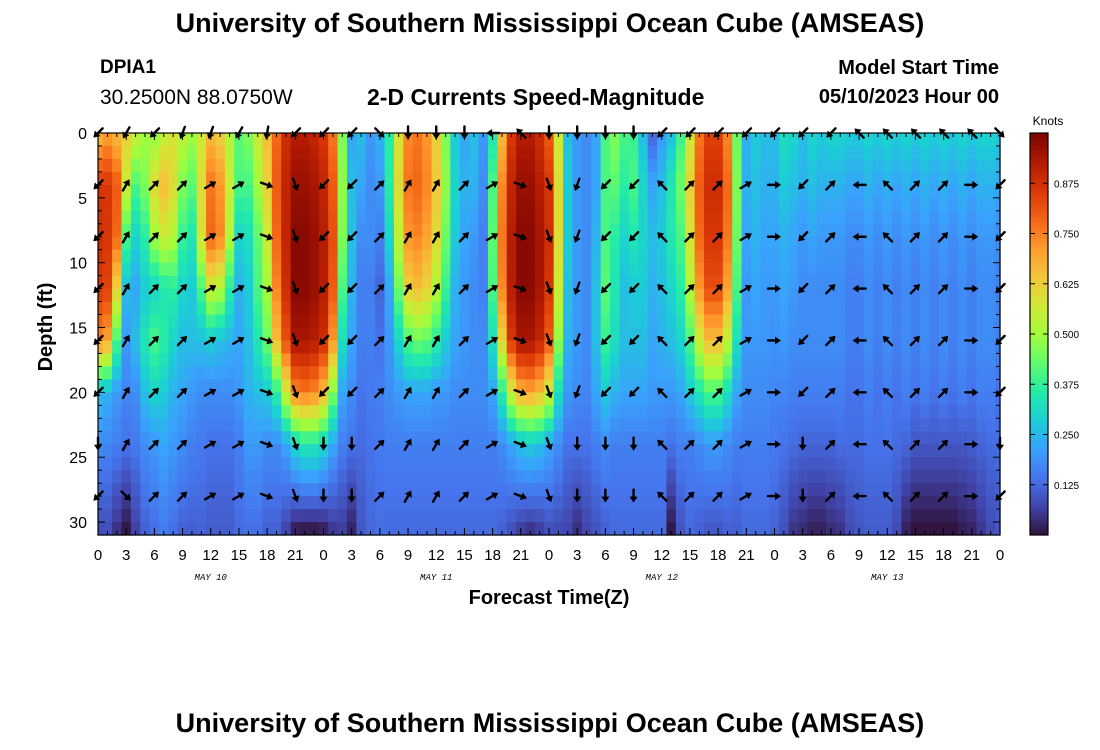 This screenshot has width=1100, height=750. Describe the element at coordinates (746, 555) in the screenshot. I see `x-tick-label: 21` at that location.